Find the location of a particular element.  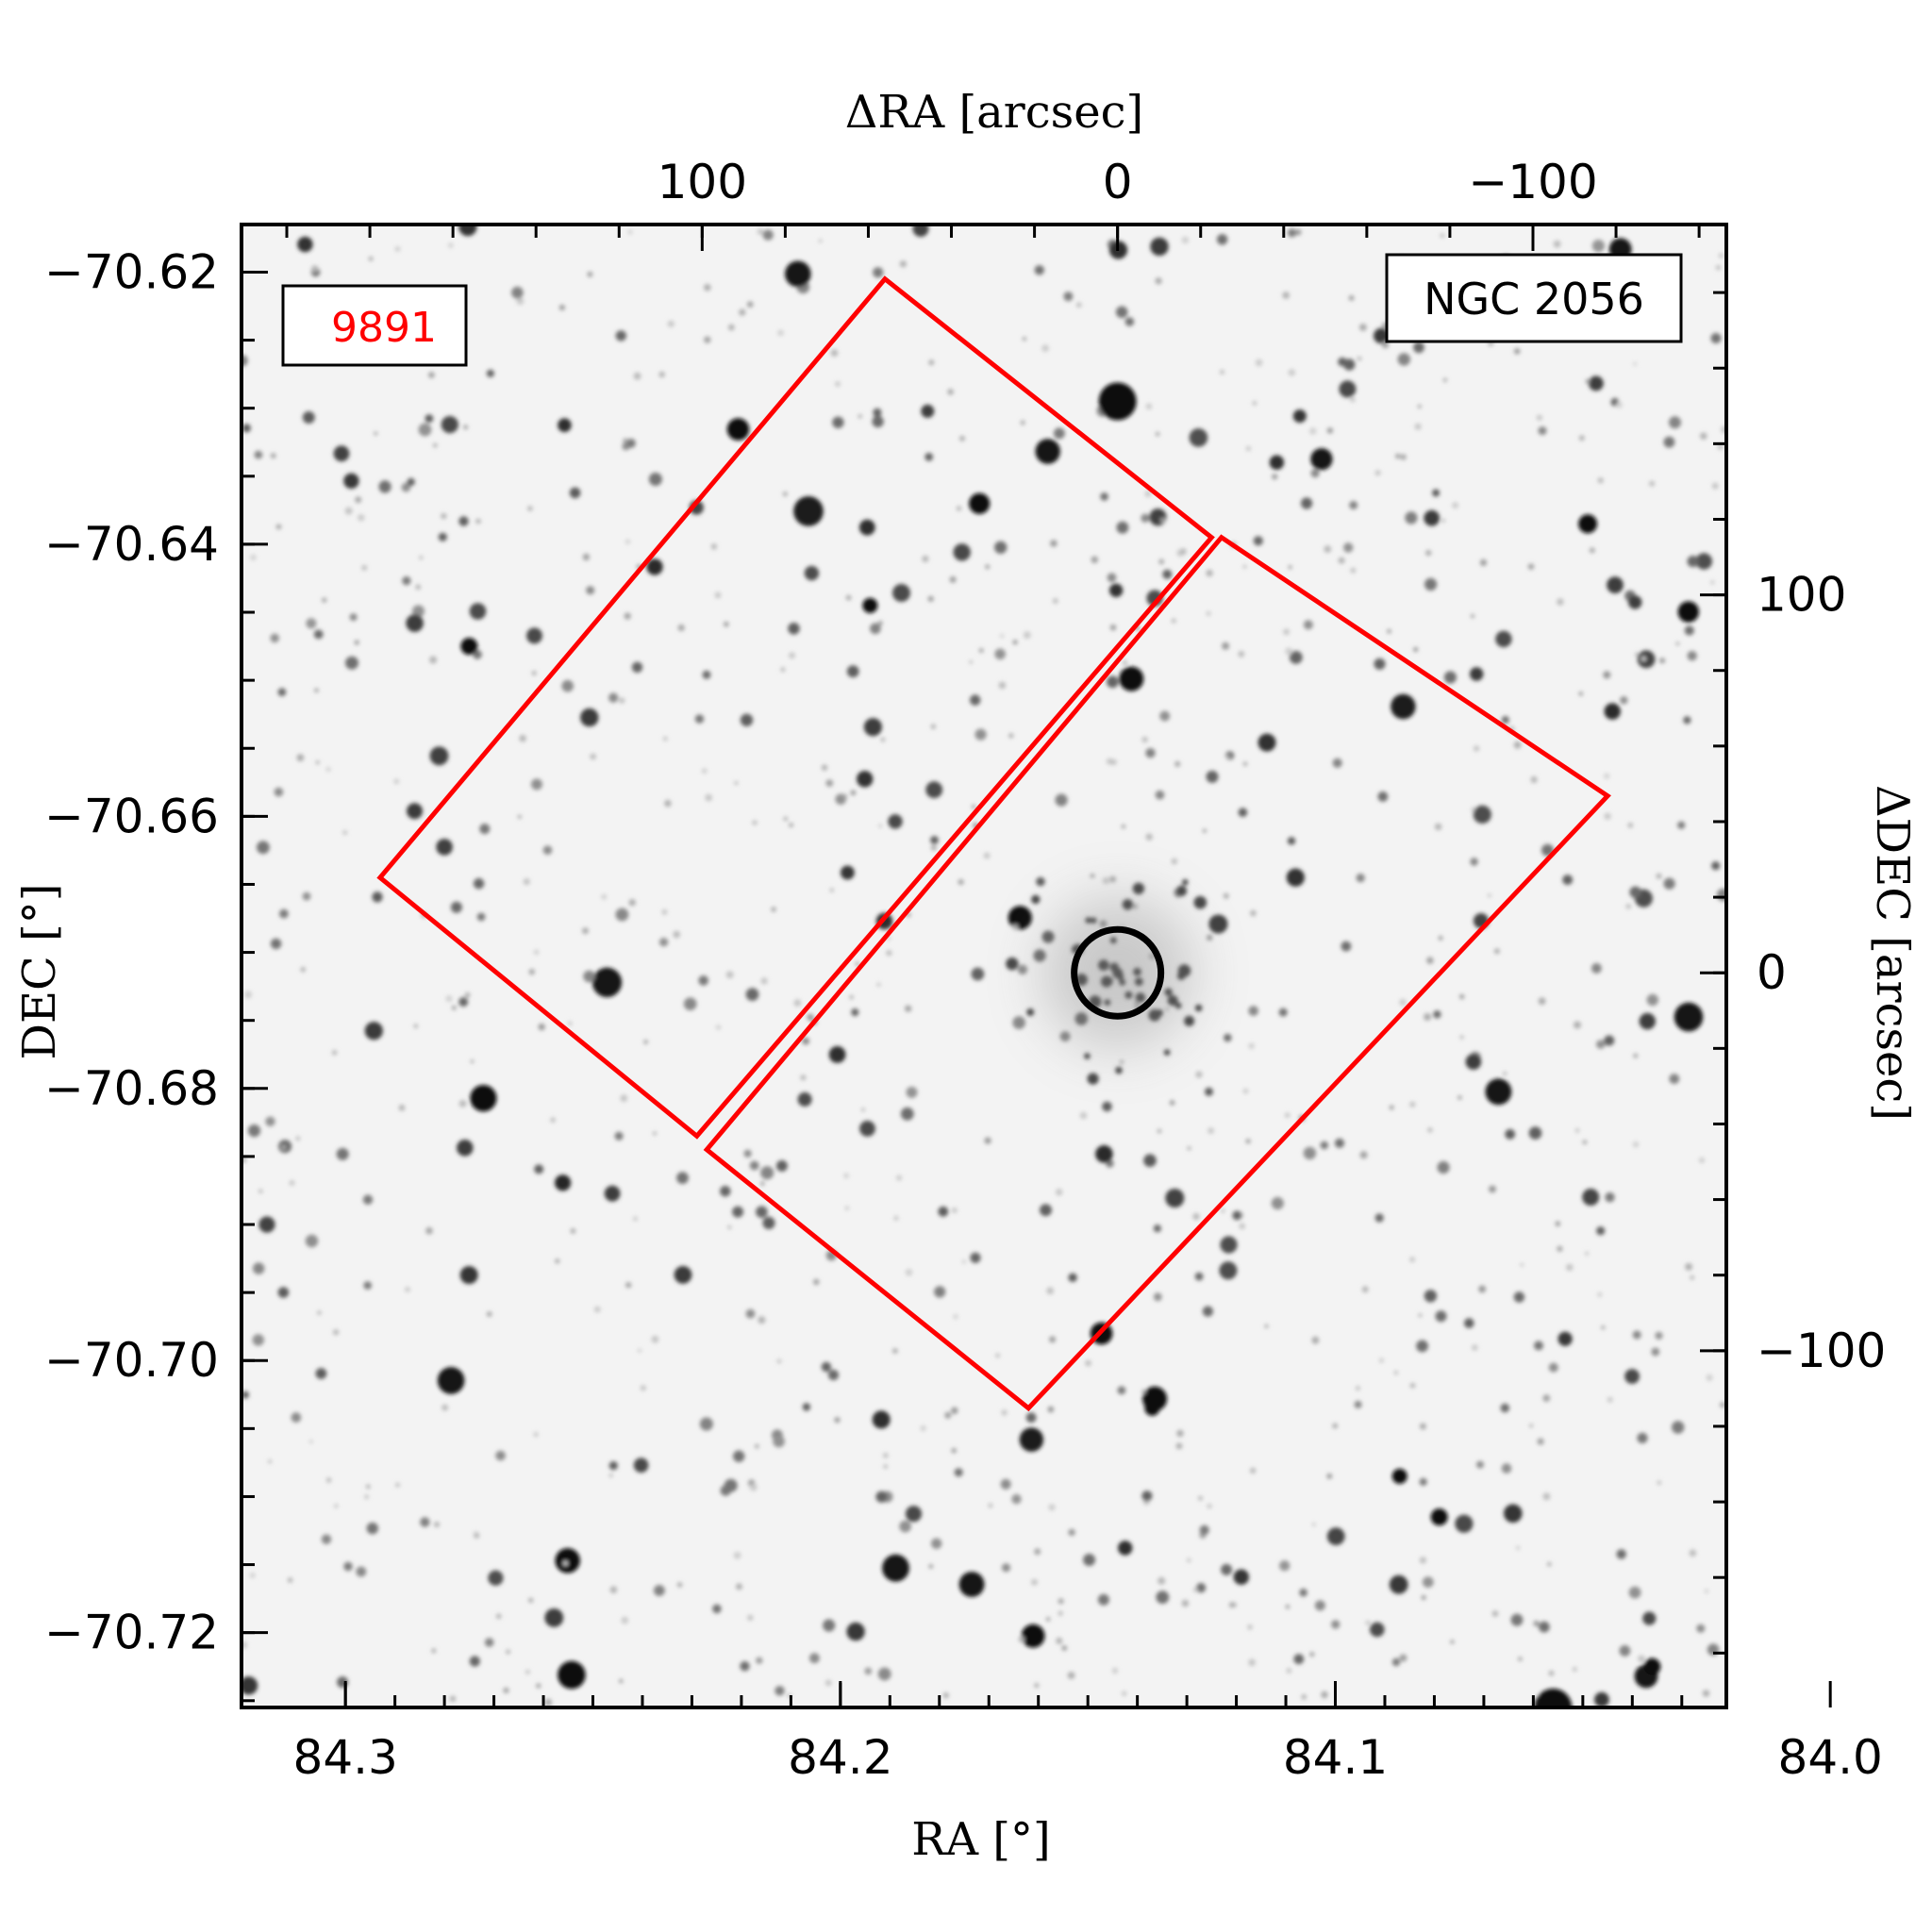

delta-ra-tick-label: 100 is located at coordinates (703, 182).